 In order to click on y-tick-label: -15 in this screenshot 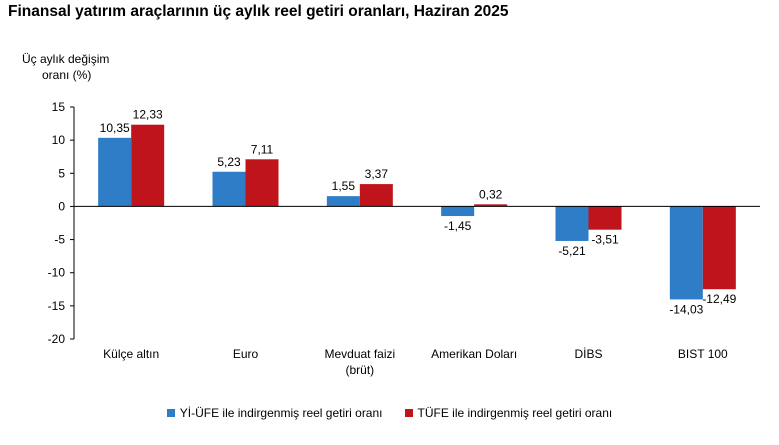, I will do `click(57, 306)`.